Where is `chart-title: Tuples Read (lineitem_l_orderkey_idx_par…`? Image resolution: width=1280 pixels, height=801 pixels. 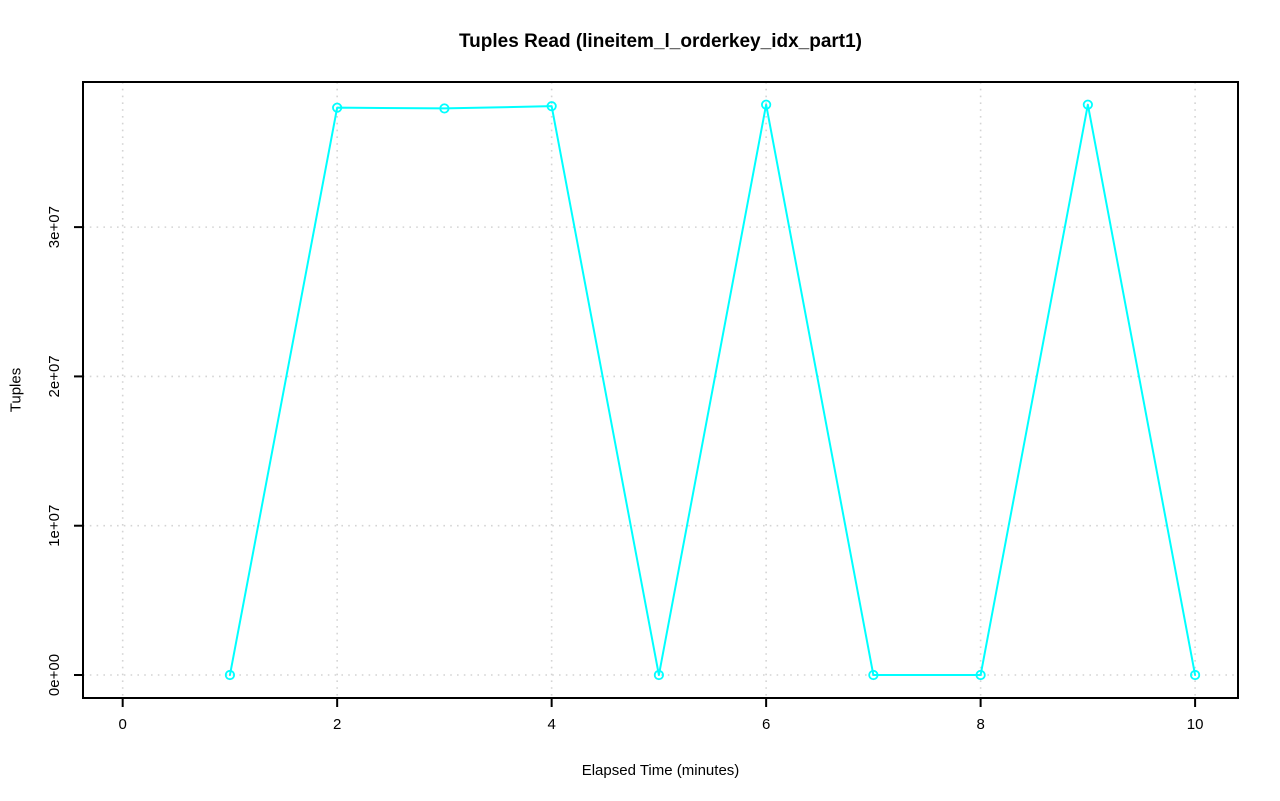 chart-title: Tuples Read (lineitem_l_orderkey_idx_par… is located at coordinates (660, 41).